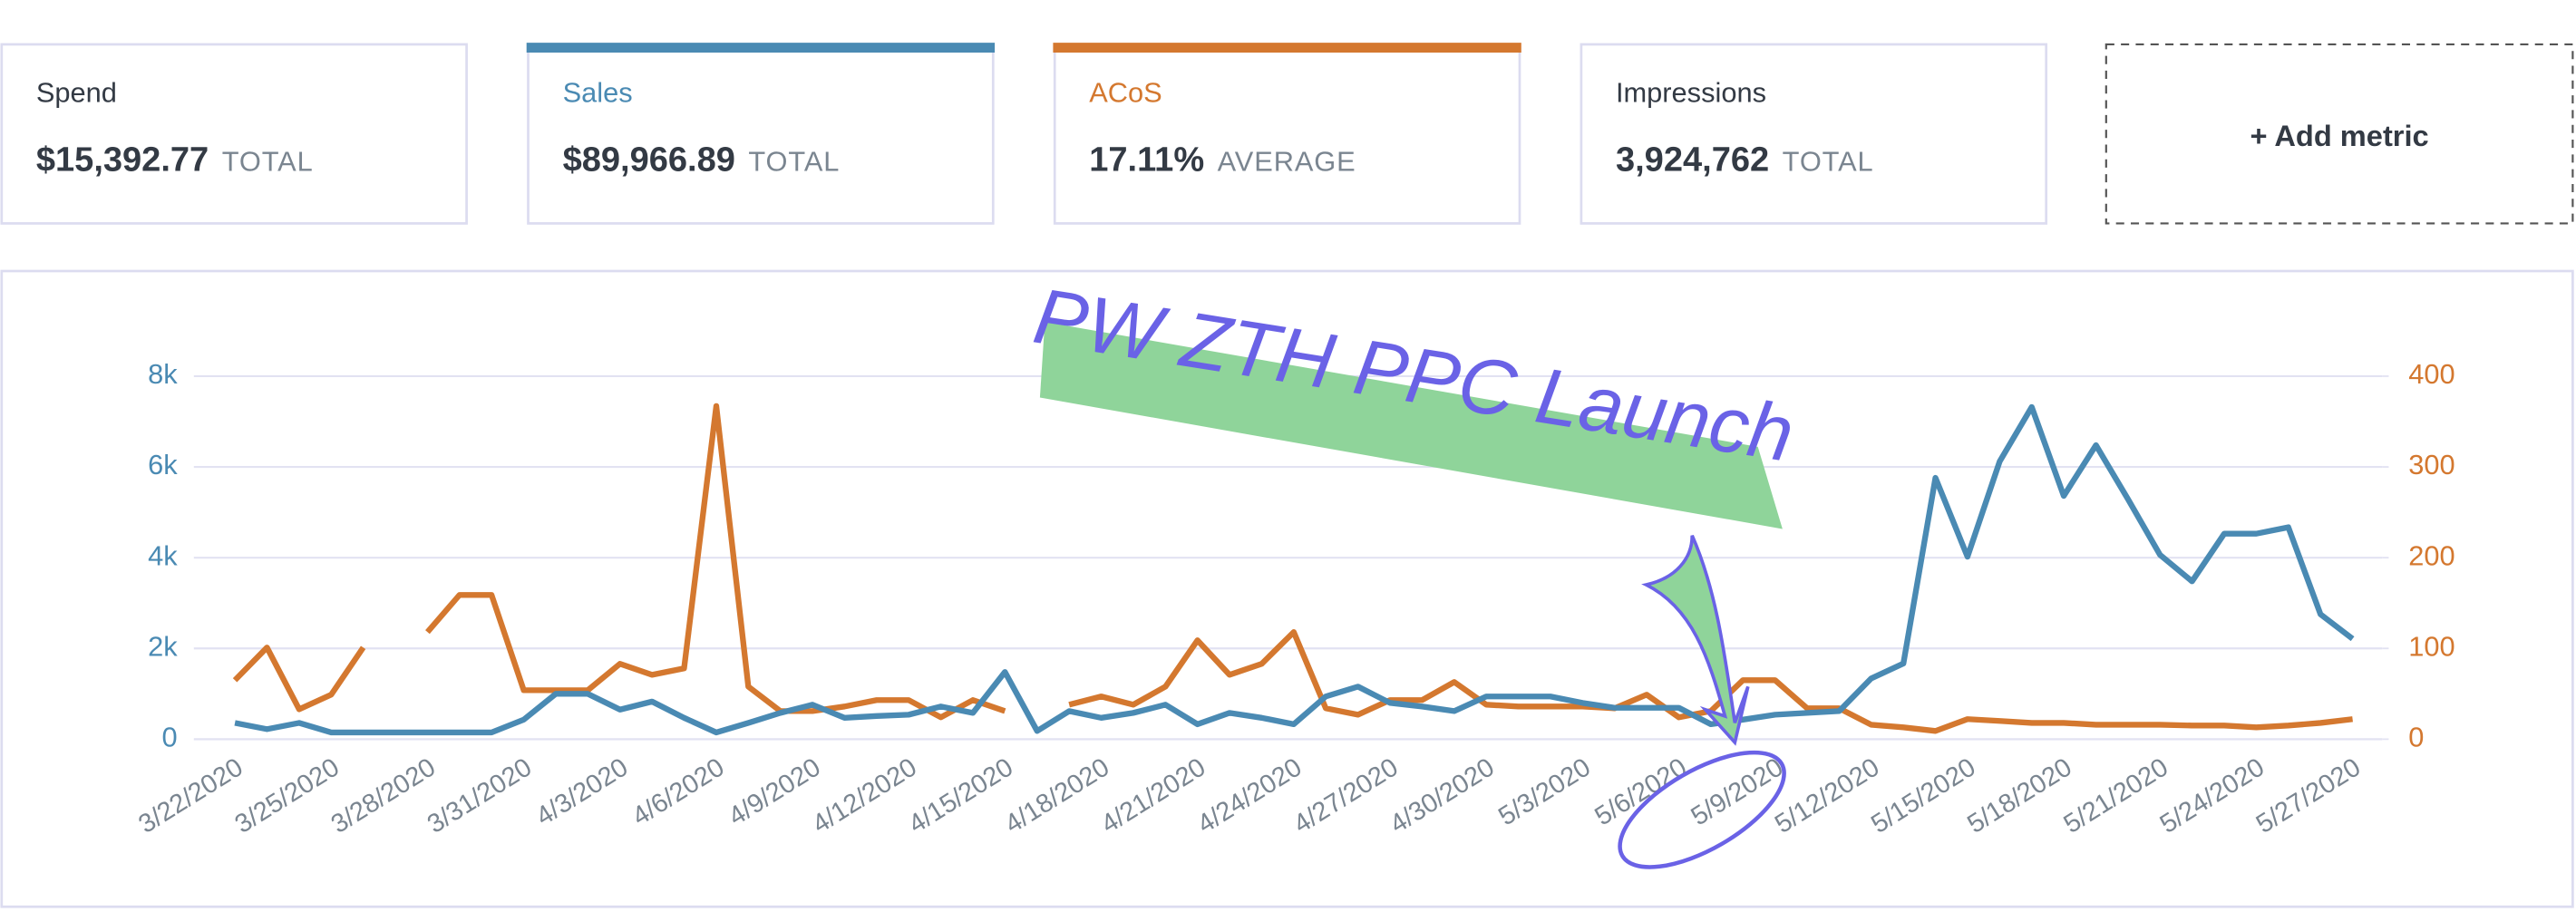  I want to click on metric-card: ACoS 17.11% AVERAGE, so click(1287, 134).